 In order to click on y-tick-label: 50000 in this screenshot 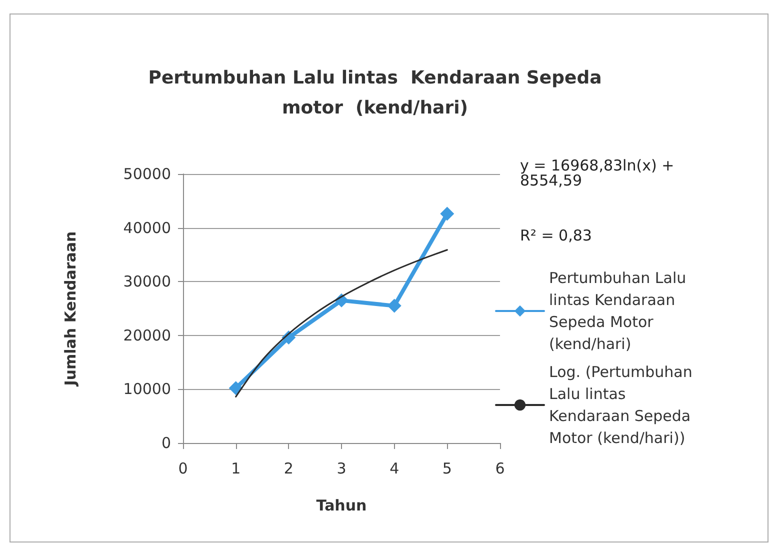, I will do `click(147, 174)`.